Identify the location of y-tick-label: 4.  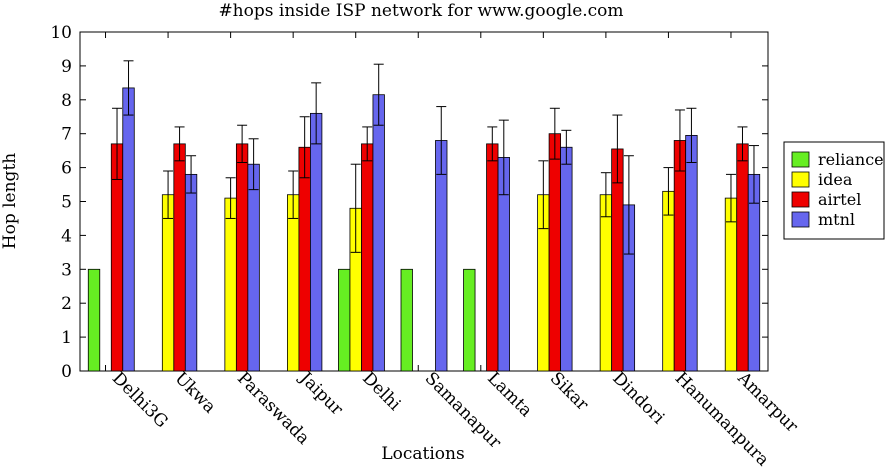
(66, 236).